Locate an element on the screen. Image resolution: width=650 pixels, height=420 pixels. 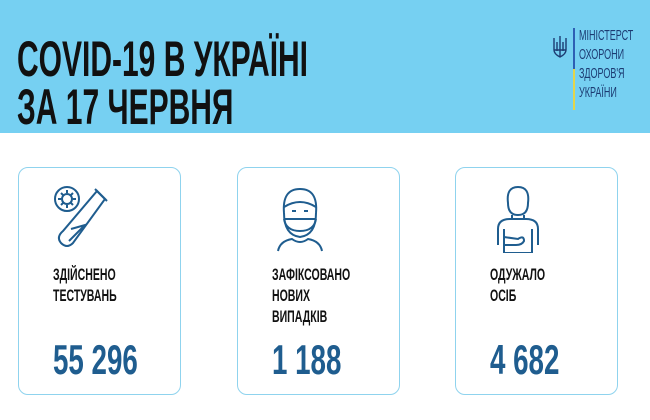
card-tests: ЗДІЙСНЕНО ТЕСТУВАНЬ 55 296 is located at coordinates (99, 281).